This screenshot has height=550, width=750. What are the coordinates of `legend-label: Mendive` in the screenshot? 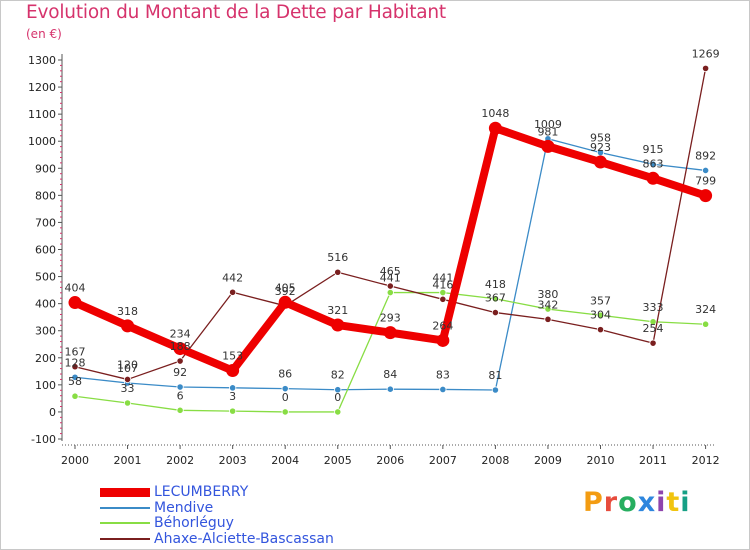 It's located at (184, 508).